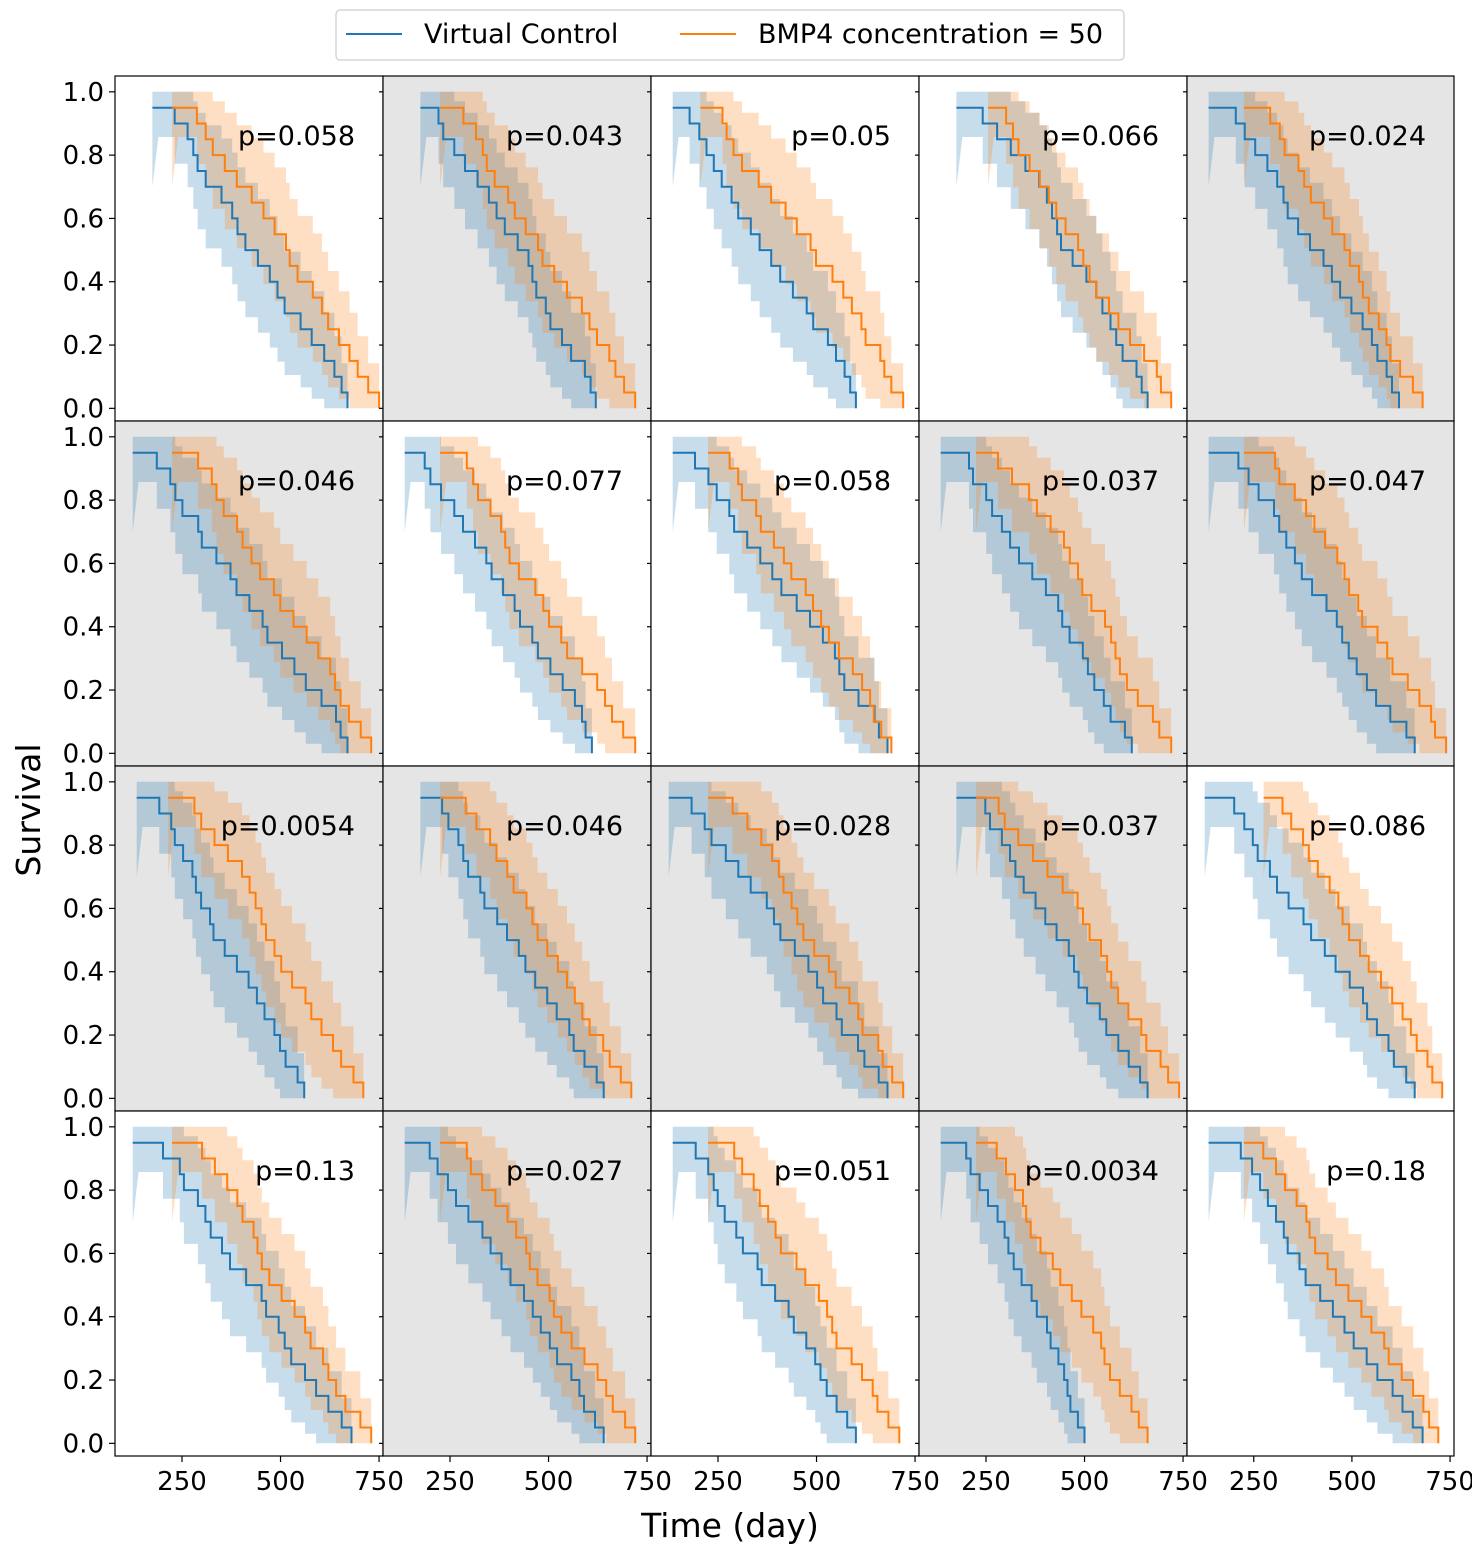  Describe the element at coordinates (930, 34) in the screenshot. I see `legend-treated-label: BMP4 concentration = 50` at that location.